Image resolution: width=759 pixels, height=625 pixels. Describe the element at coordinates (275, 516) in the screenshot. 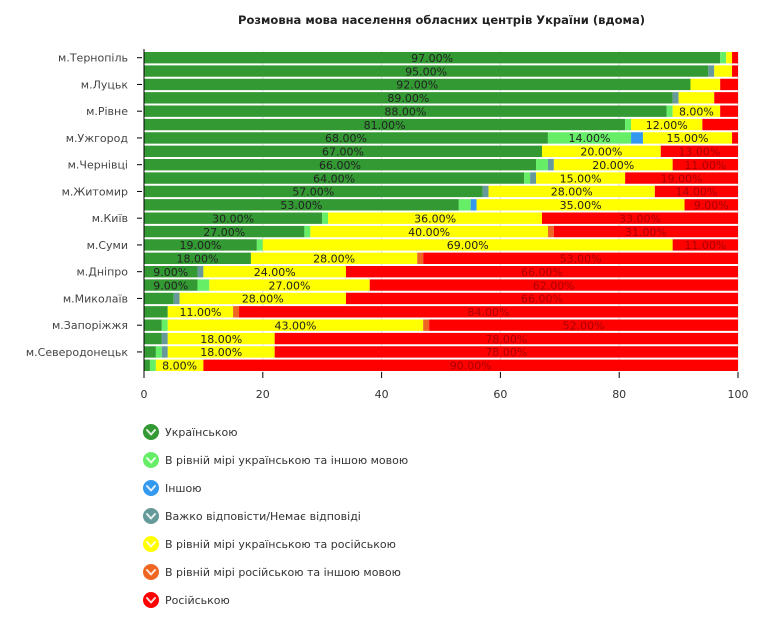

I see `legend-item: Важко відповісти/Немає відповіді` at that location.